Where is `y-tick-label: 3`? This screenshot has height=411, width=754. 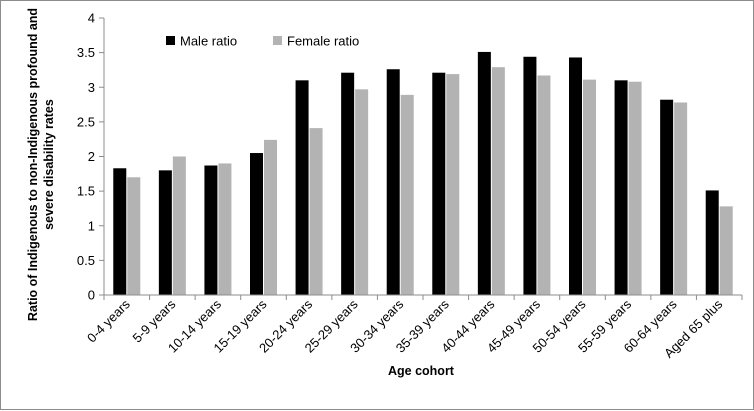
y-tick-label: 3 is located at coordinates (91, 87).